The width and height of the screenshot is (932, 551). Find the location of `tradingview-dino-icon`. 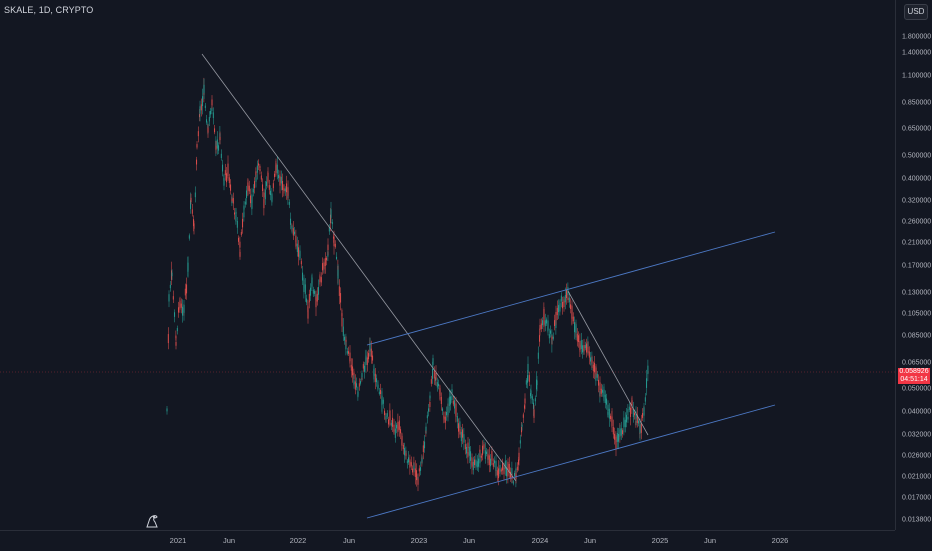

tradingview-dino-icon is located at coordinates (153, 520).